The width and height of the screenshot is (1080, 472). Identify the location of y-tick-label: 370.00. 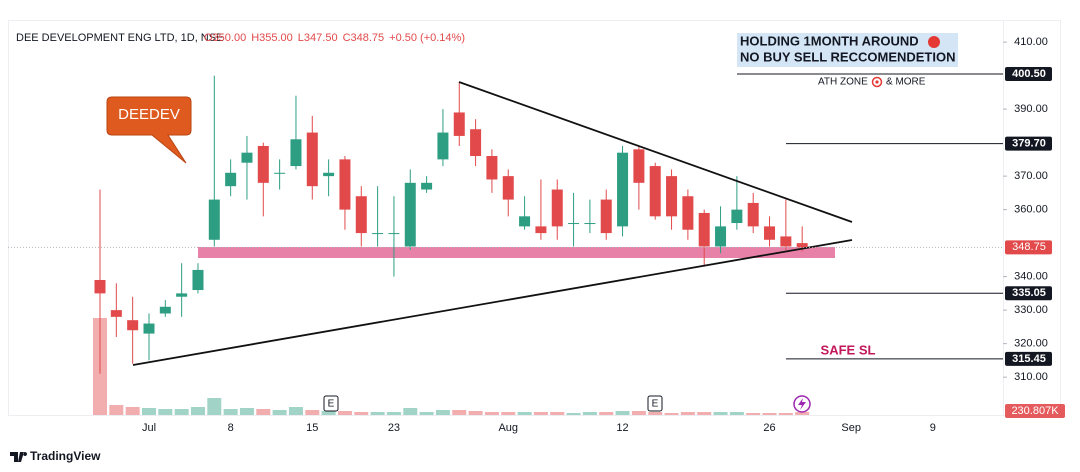
(1031, 176).